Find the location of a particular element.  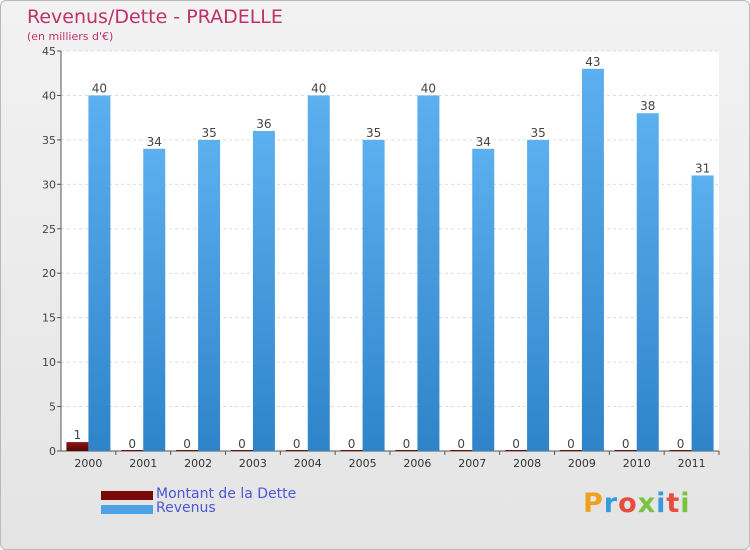

data-label-revenus: 36 is located at coordinates (263, 124).